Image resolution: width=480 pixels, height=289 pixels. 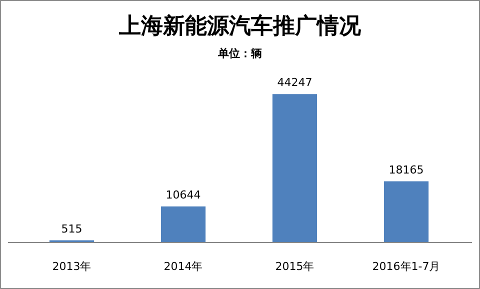 What do you see at coordinates (183, 195) in the screenshot?
I see `data-label: 10644` at bounding box center [183, 195].